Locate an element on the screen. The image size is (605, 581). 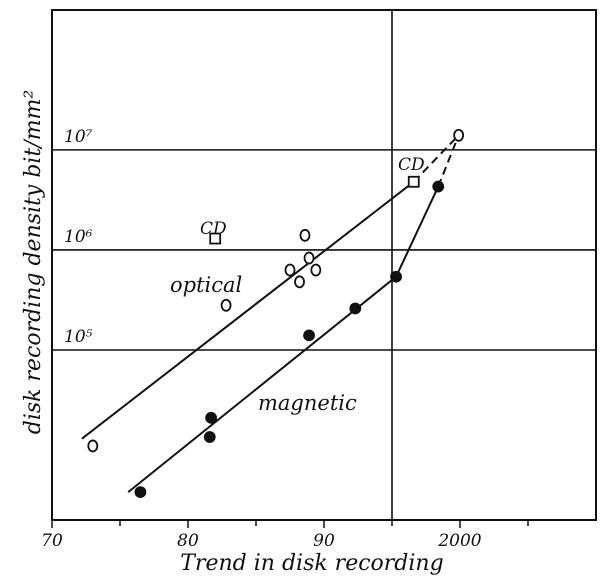
annotation: optical is located at coordinates (206, 285).